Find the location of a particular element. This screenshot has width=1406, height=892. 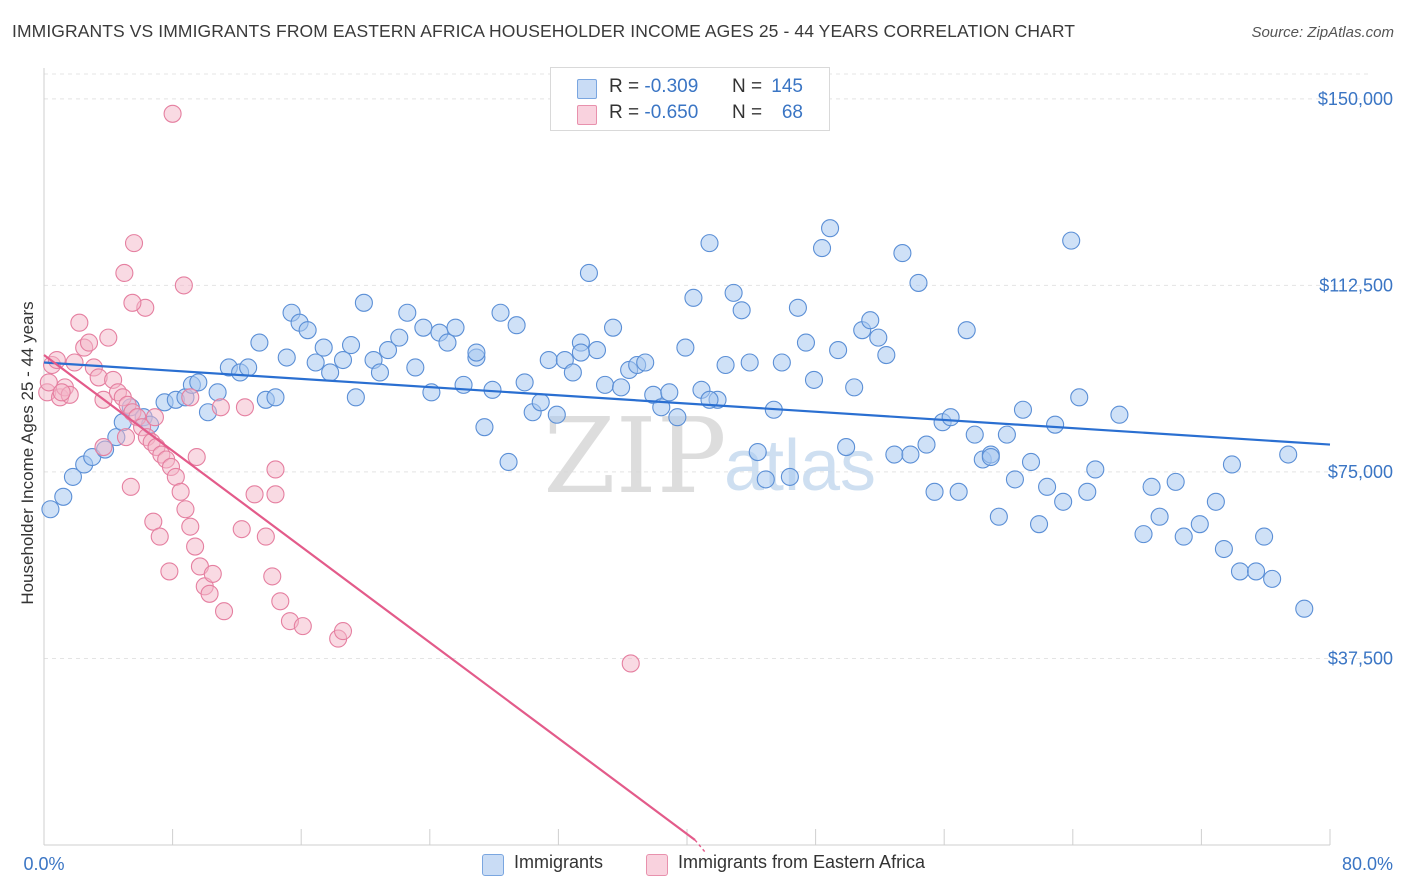

legend-n-value: 68 is located at coordinates (792, 112).